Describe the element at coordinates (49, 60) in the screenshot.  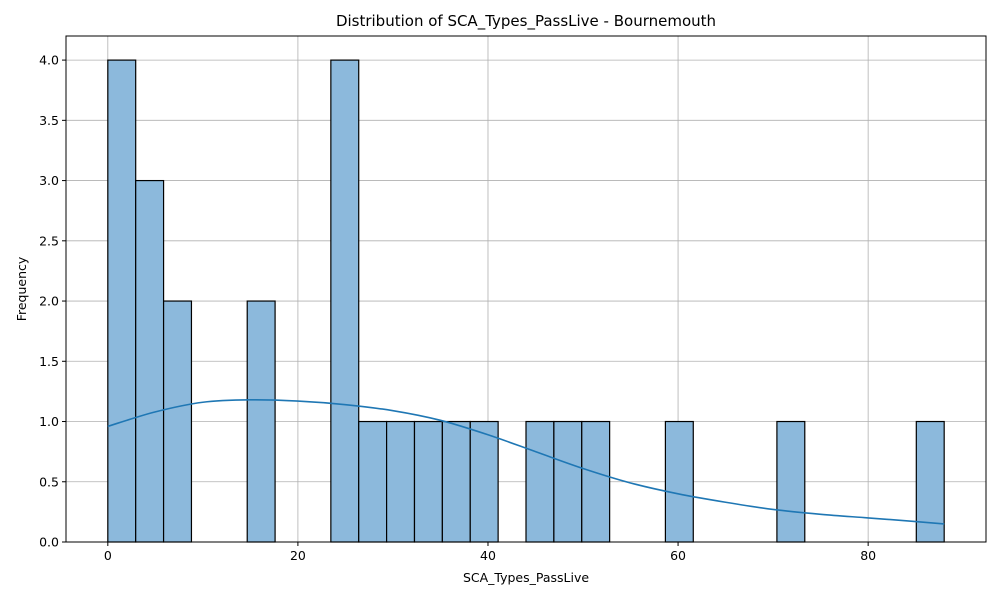
I see `y-tick-label: 4.0` at that location.